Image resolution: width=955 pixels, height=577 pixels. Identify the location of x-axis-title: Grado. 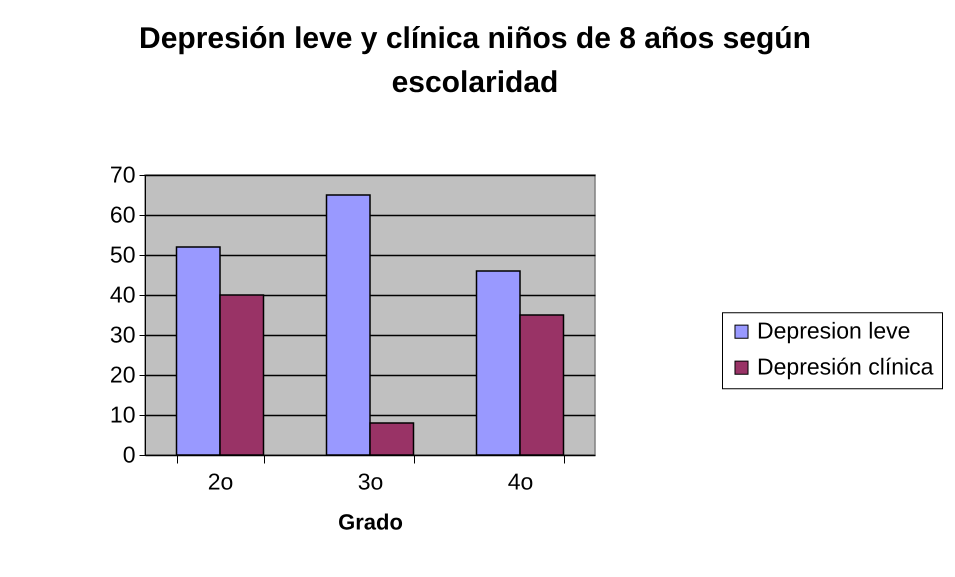
(370, 522).